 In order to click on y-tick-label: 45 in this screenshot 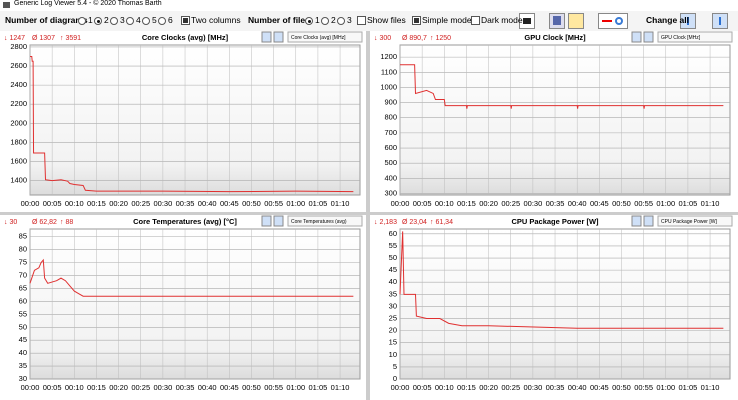, I will do `click(393, 269)`.